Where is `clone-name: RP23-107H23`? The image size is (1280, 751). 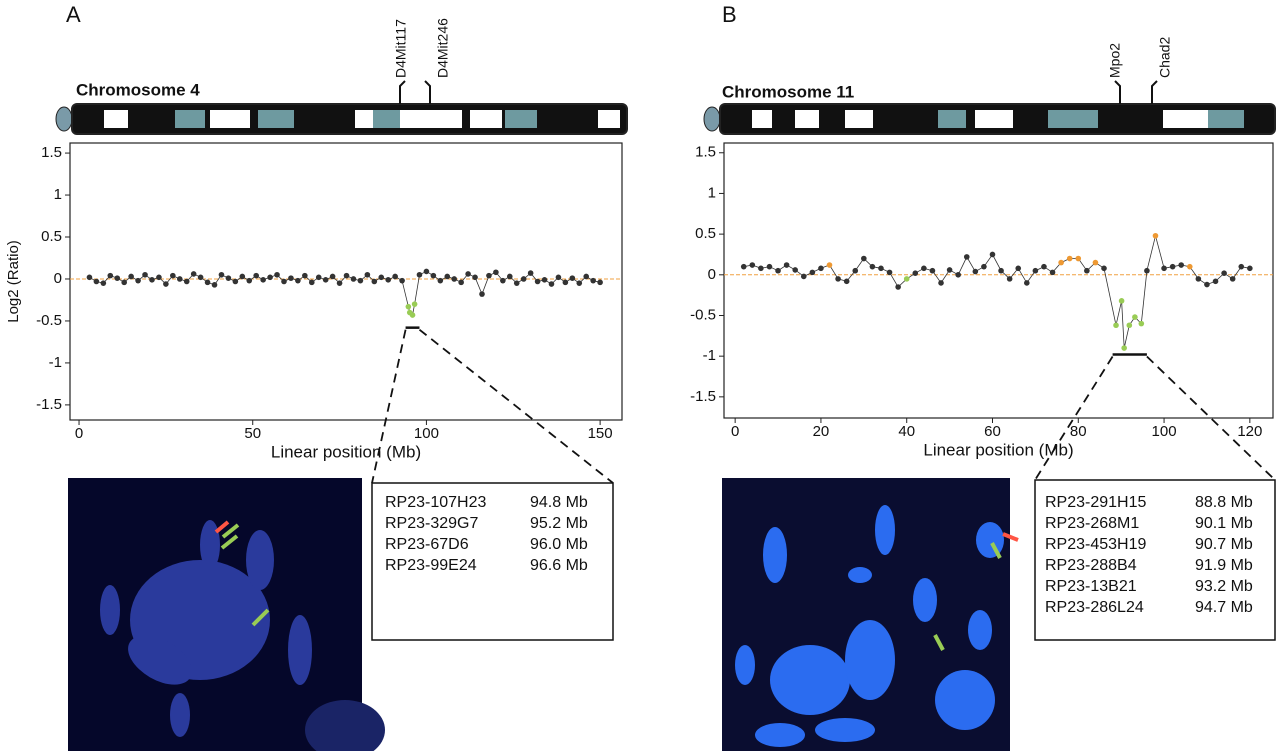 clone-name: RP23-107H23 is located at coordinates (436, 502).